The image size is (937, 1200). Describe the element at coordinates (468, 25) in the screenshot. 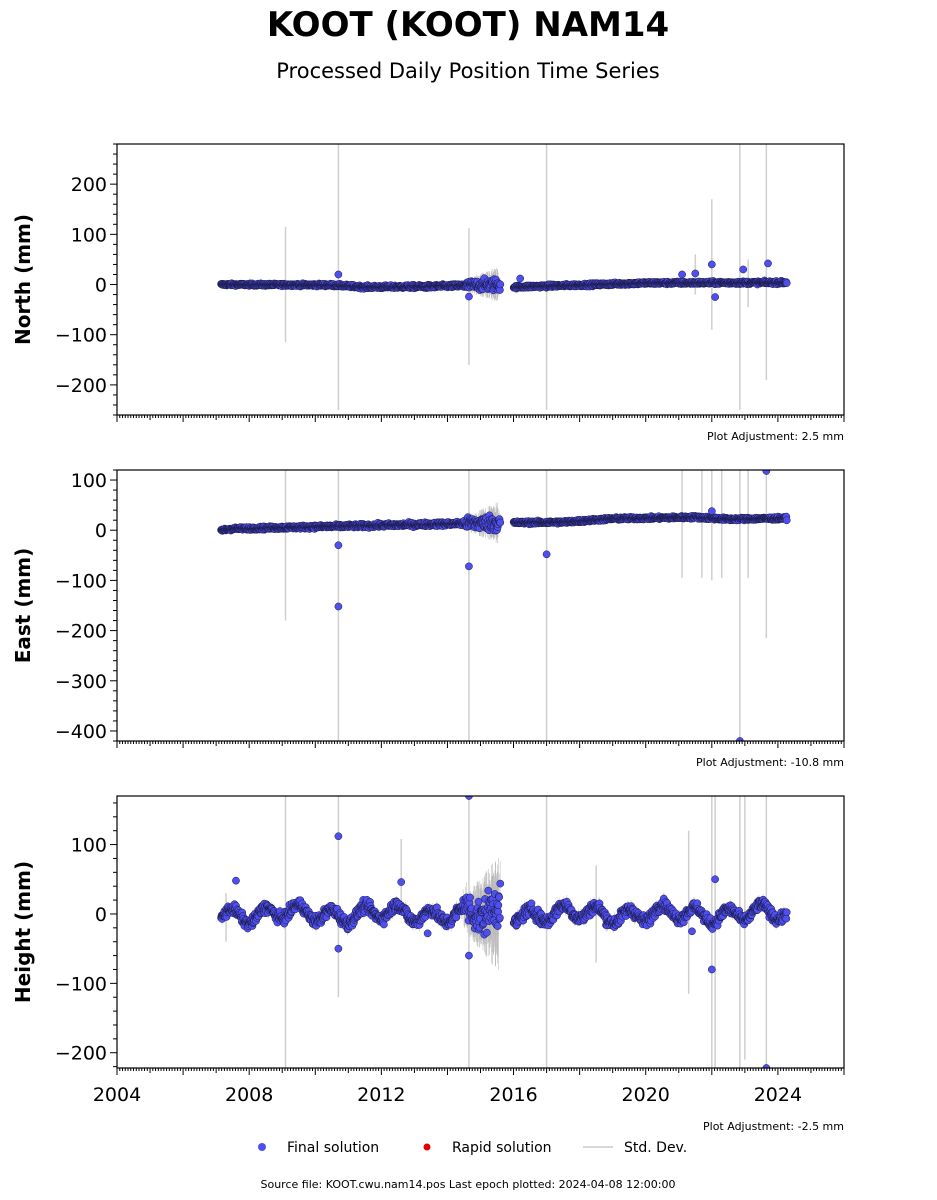

I see `chart-title: KOOT (KOOT) NAM14` at that location.